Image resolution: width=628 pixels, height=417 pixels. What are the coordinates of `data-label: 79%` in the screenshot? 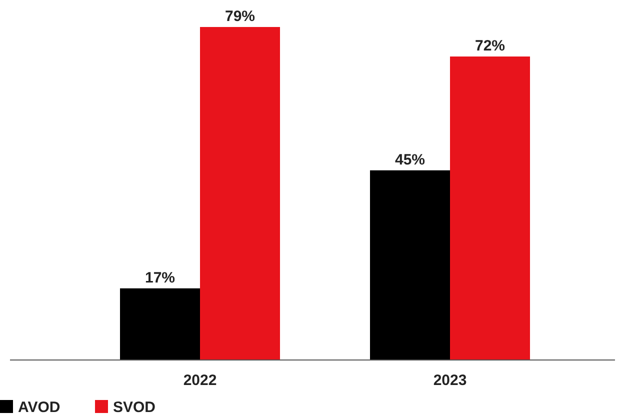 It's located at (240, 16).